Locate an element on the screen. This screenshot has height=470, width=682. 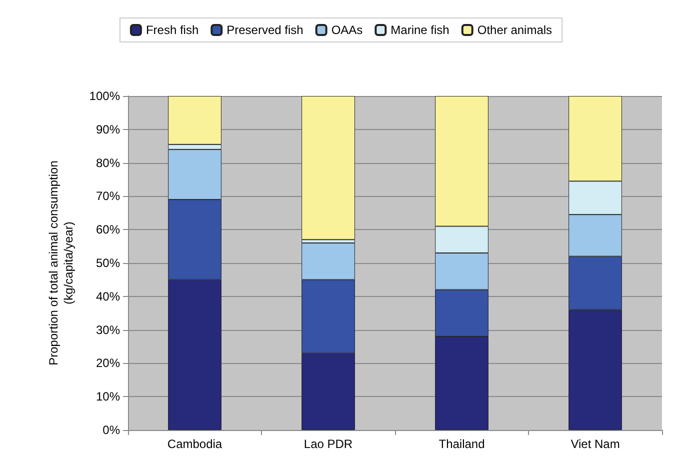
legend-label: Marine fish is located at coordinates (420, 30).